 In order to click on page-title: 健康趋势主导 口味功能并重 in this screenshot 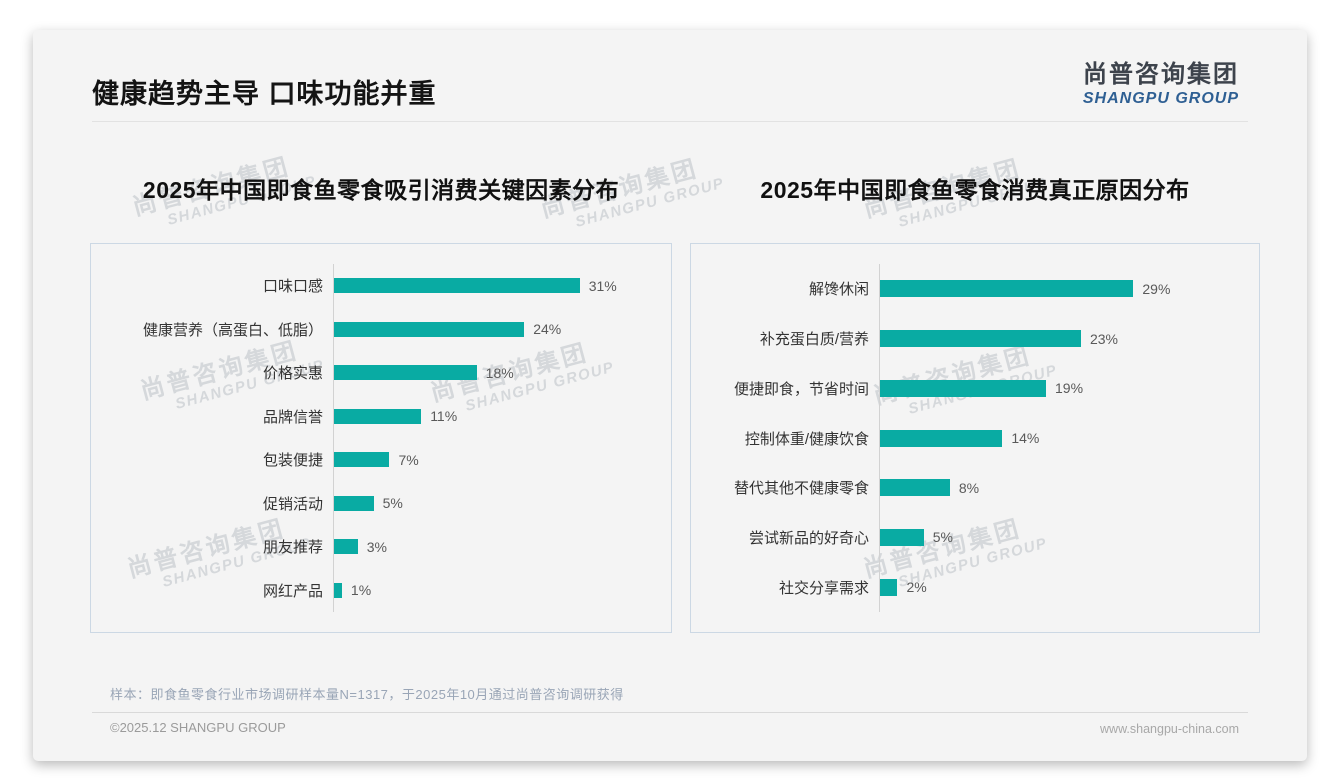, I will do `click(264, 94)`.